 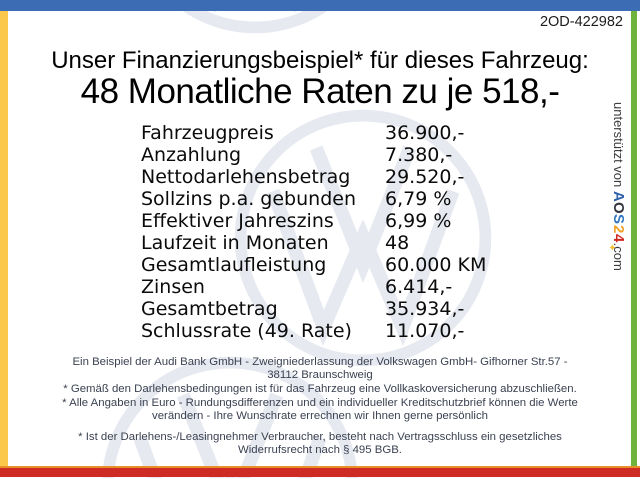 What do you see at coordinates (248, 199) in the screenshot?
I see `row-label: Sollzins p.a. gebunden` at bounding box center [248, 199].